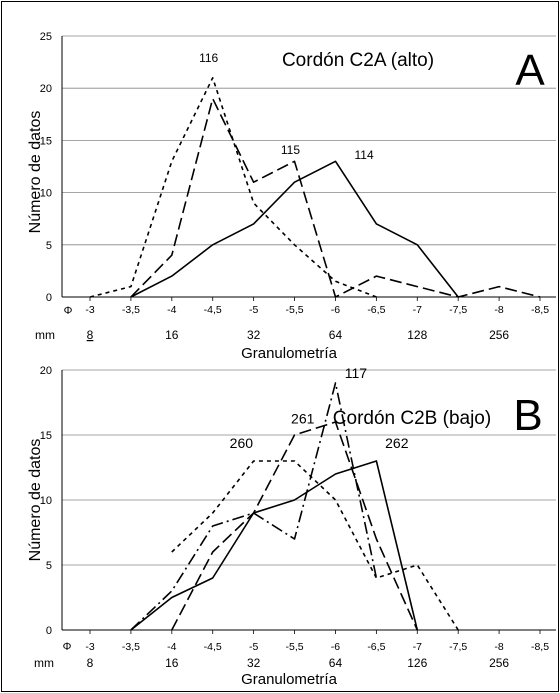 The image size is (560, 693). I want to click on series-label-261: 261, so click(303, 418).